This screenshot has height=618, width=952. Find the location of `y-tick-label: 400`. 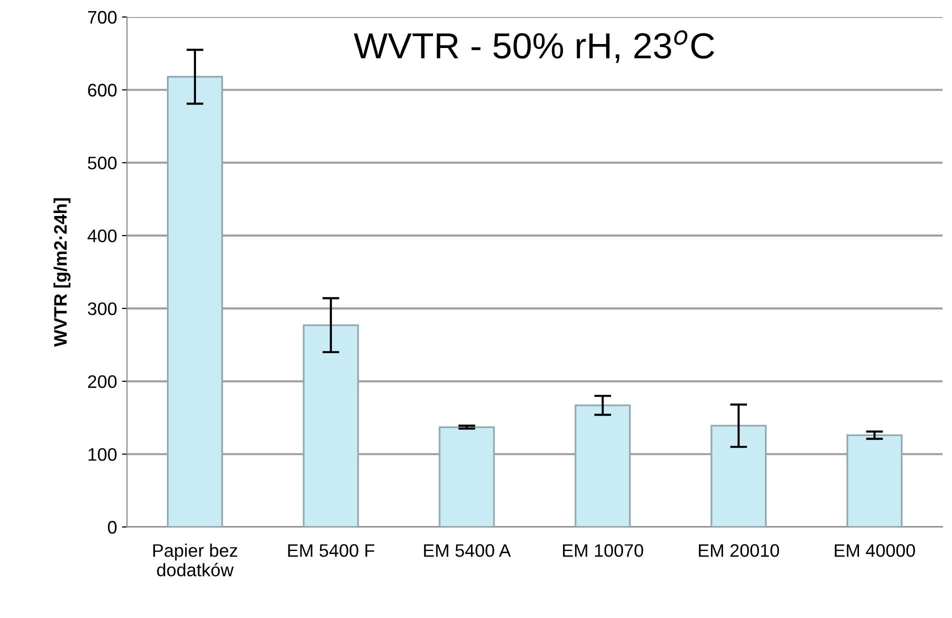

y-tick-label: 400 is located at coordinates (102, 236).